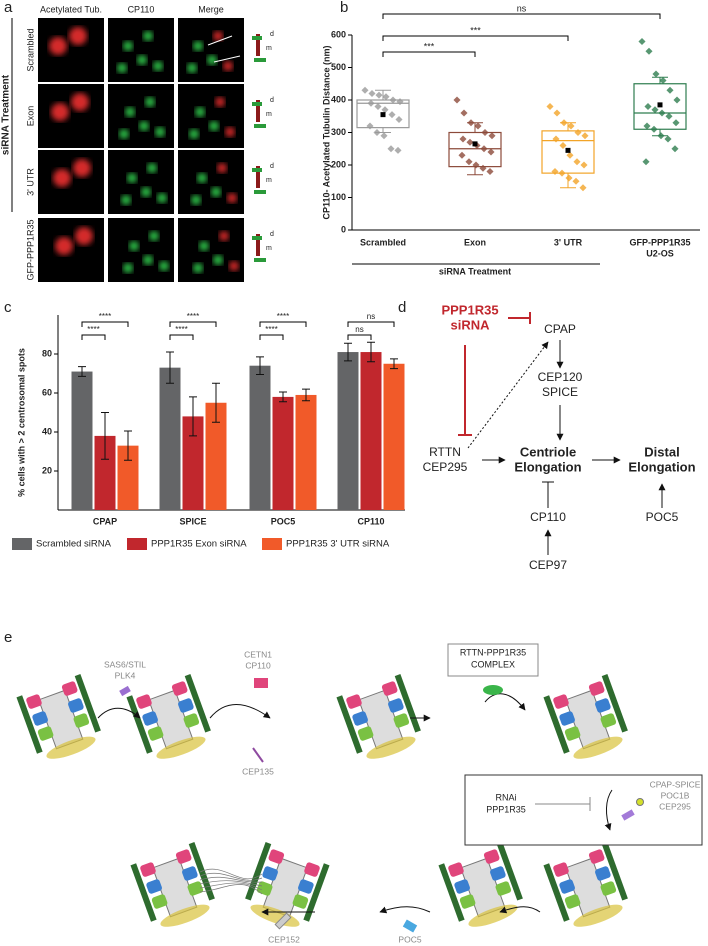 This screenshot has width=708, height=946. Describe the element at coordinates (568, 242) in the screenshot. I see `x-tick-label: 3' UTR` at that location.